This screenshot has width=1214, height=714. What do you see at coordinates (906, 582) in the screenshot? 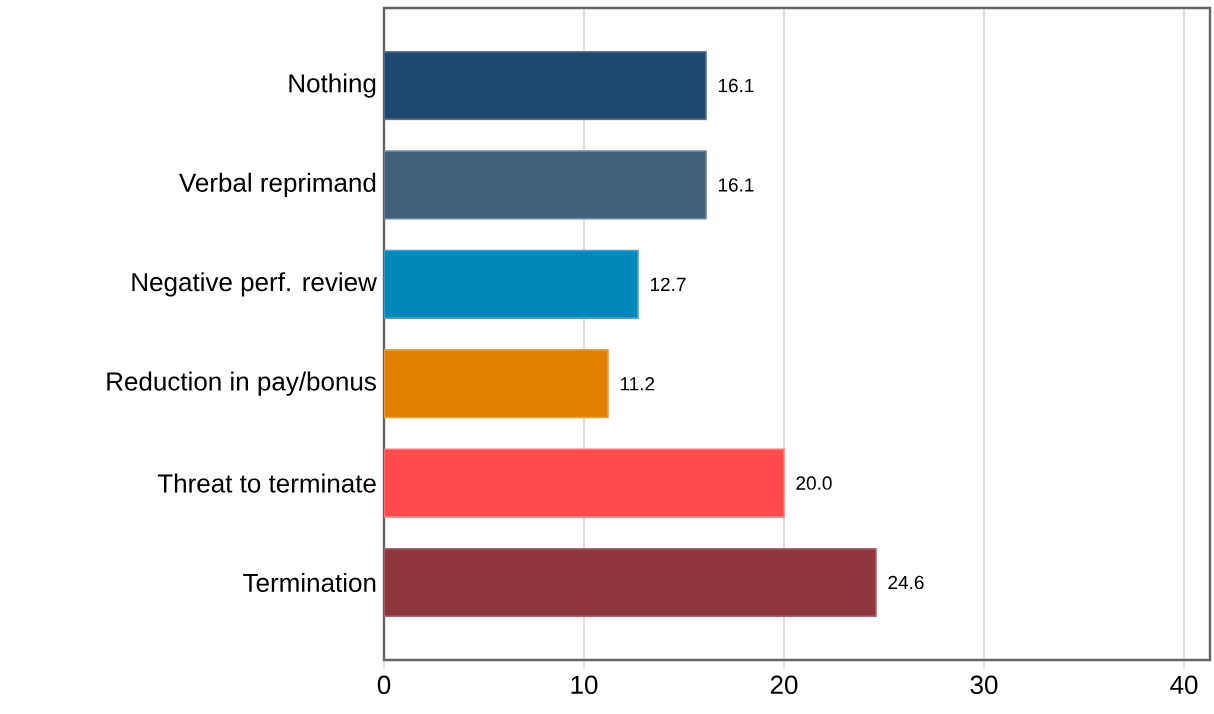
I see `data-label: 24.6` at bounding box center [906, 582].